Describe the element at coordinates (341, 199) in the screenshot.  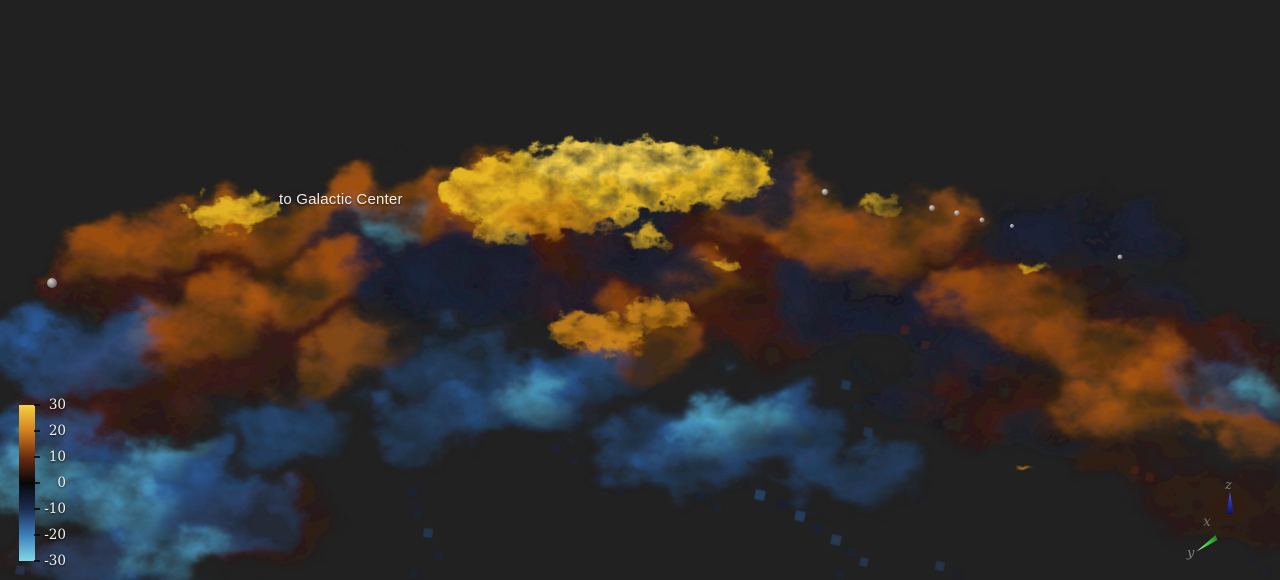
I see `galactic-center-annotation: to Galactic Center` at that location.